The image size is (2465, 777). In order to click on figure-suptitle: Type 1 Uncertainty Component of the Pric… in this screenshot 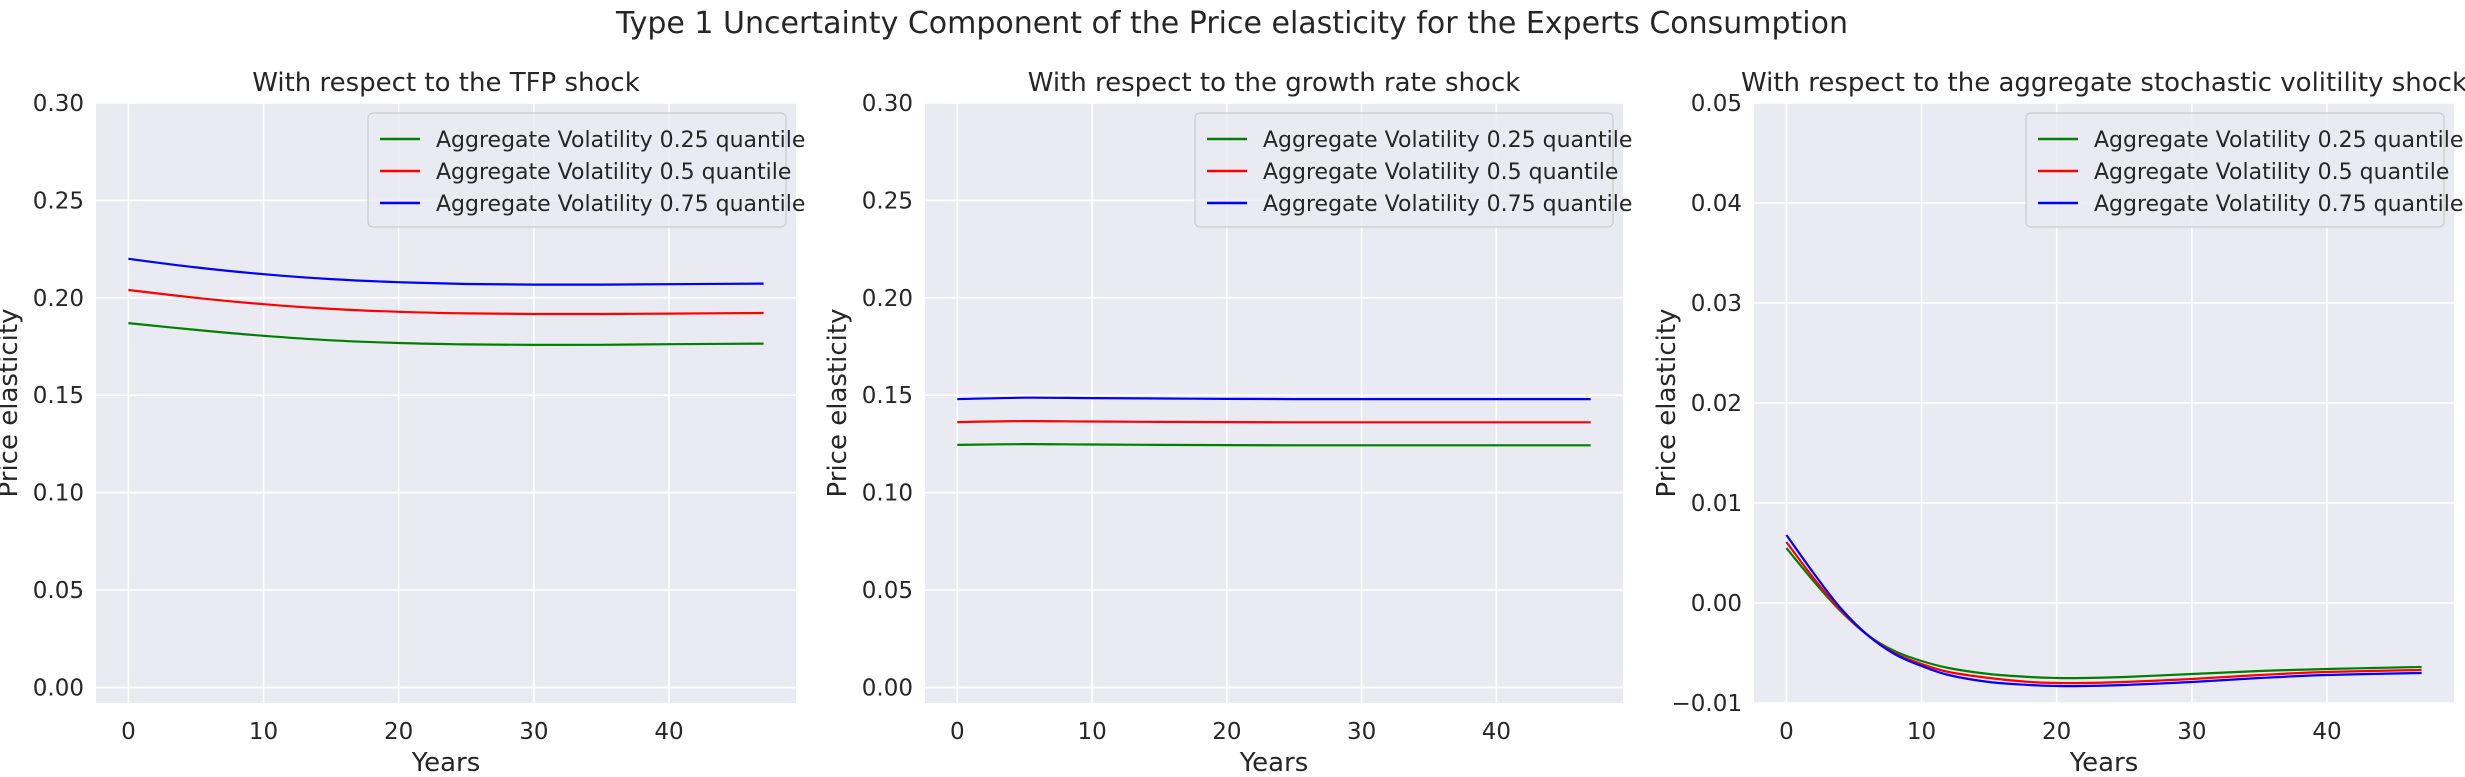, I will do `click(1231, 23)`.